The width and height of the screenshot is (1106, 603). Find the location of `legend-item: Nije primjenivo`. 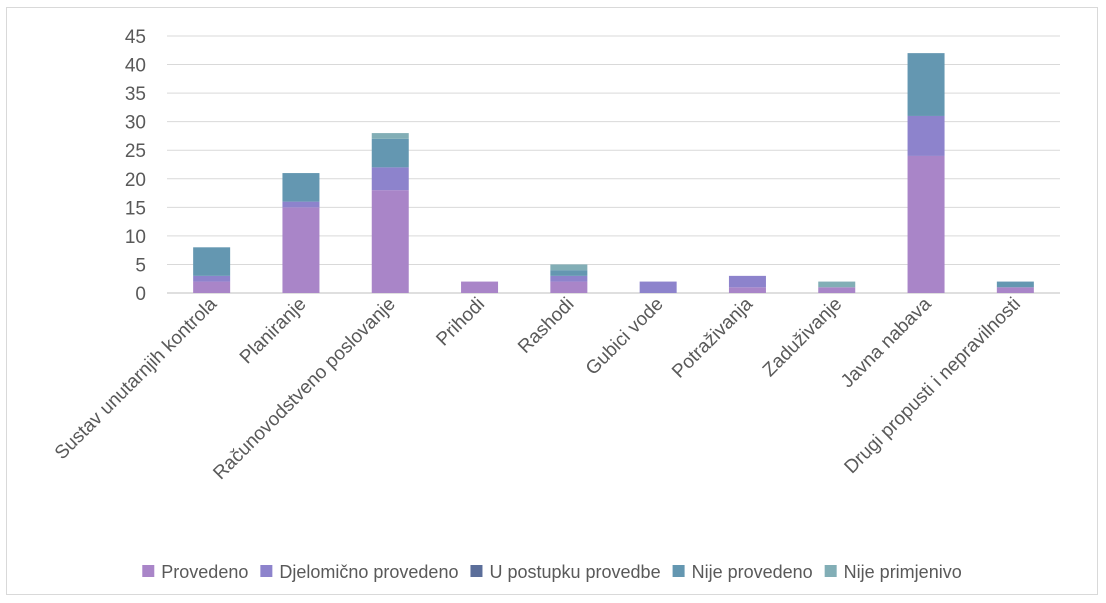

legend-item: Nije primjenivo is located at coordinates (893, 572).